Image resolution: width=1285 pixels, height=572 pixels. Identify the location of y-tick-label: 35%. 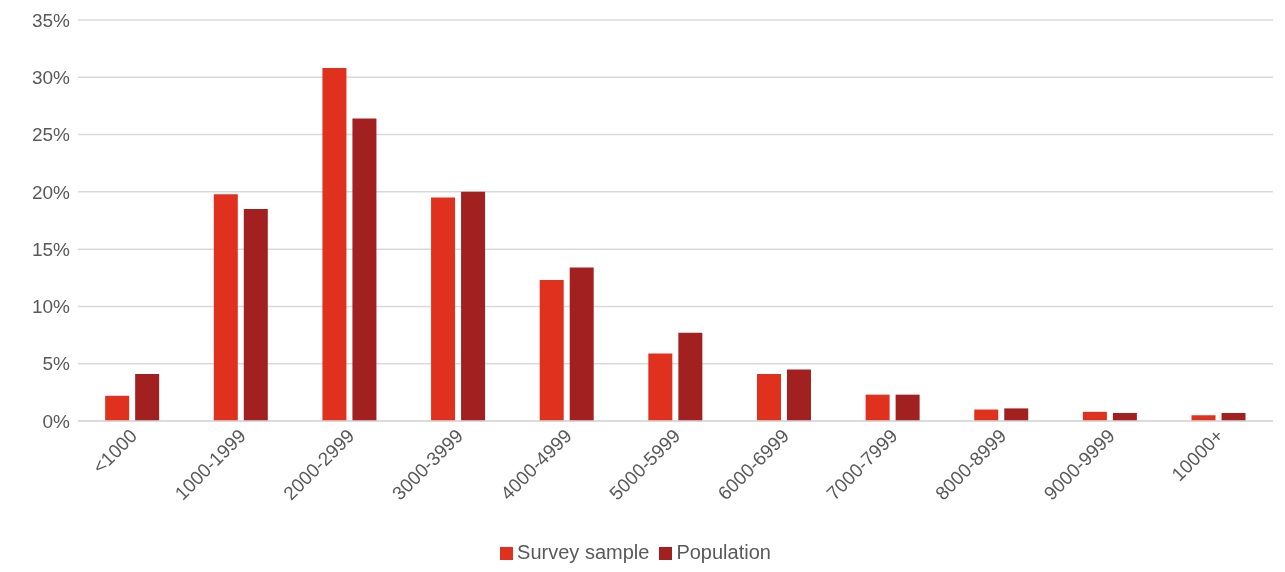
(51, 20).